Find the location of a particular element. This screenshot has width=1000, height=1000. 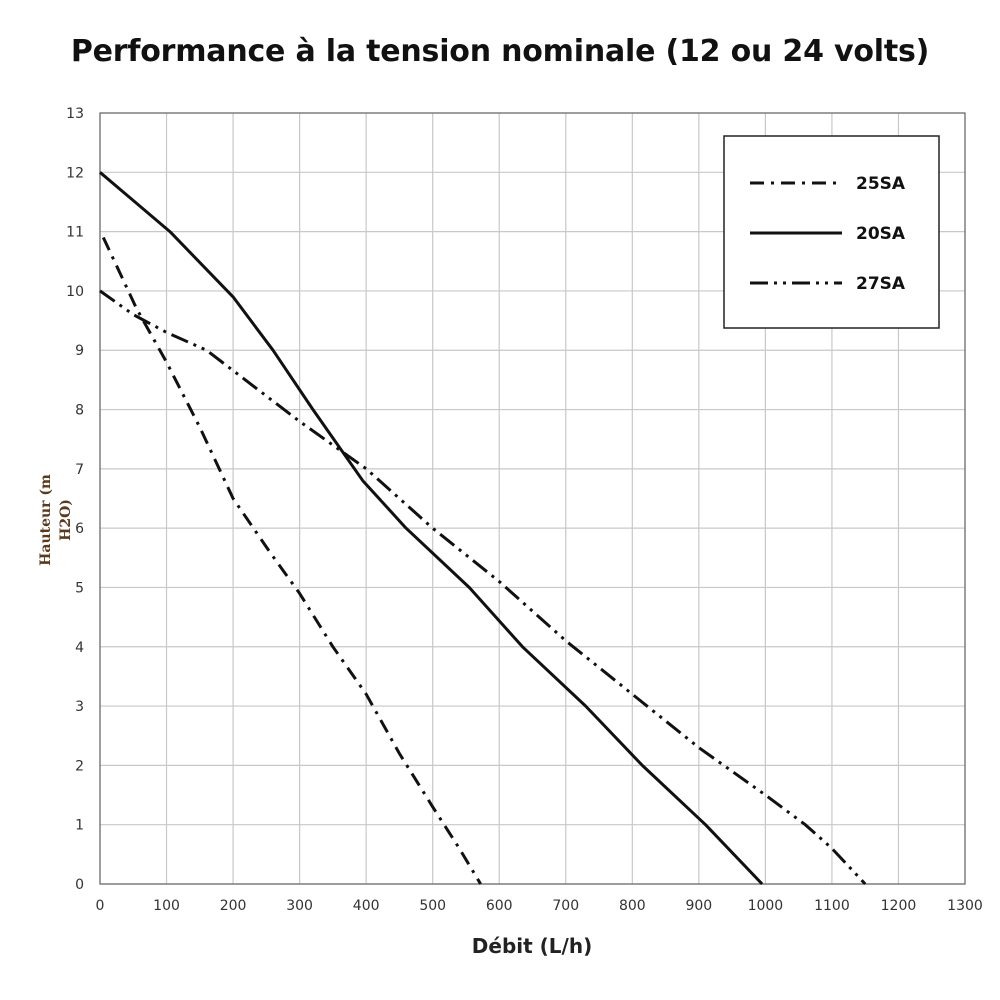

x-tick-label: 1000 is located at coordinates (766, 906).